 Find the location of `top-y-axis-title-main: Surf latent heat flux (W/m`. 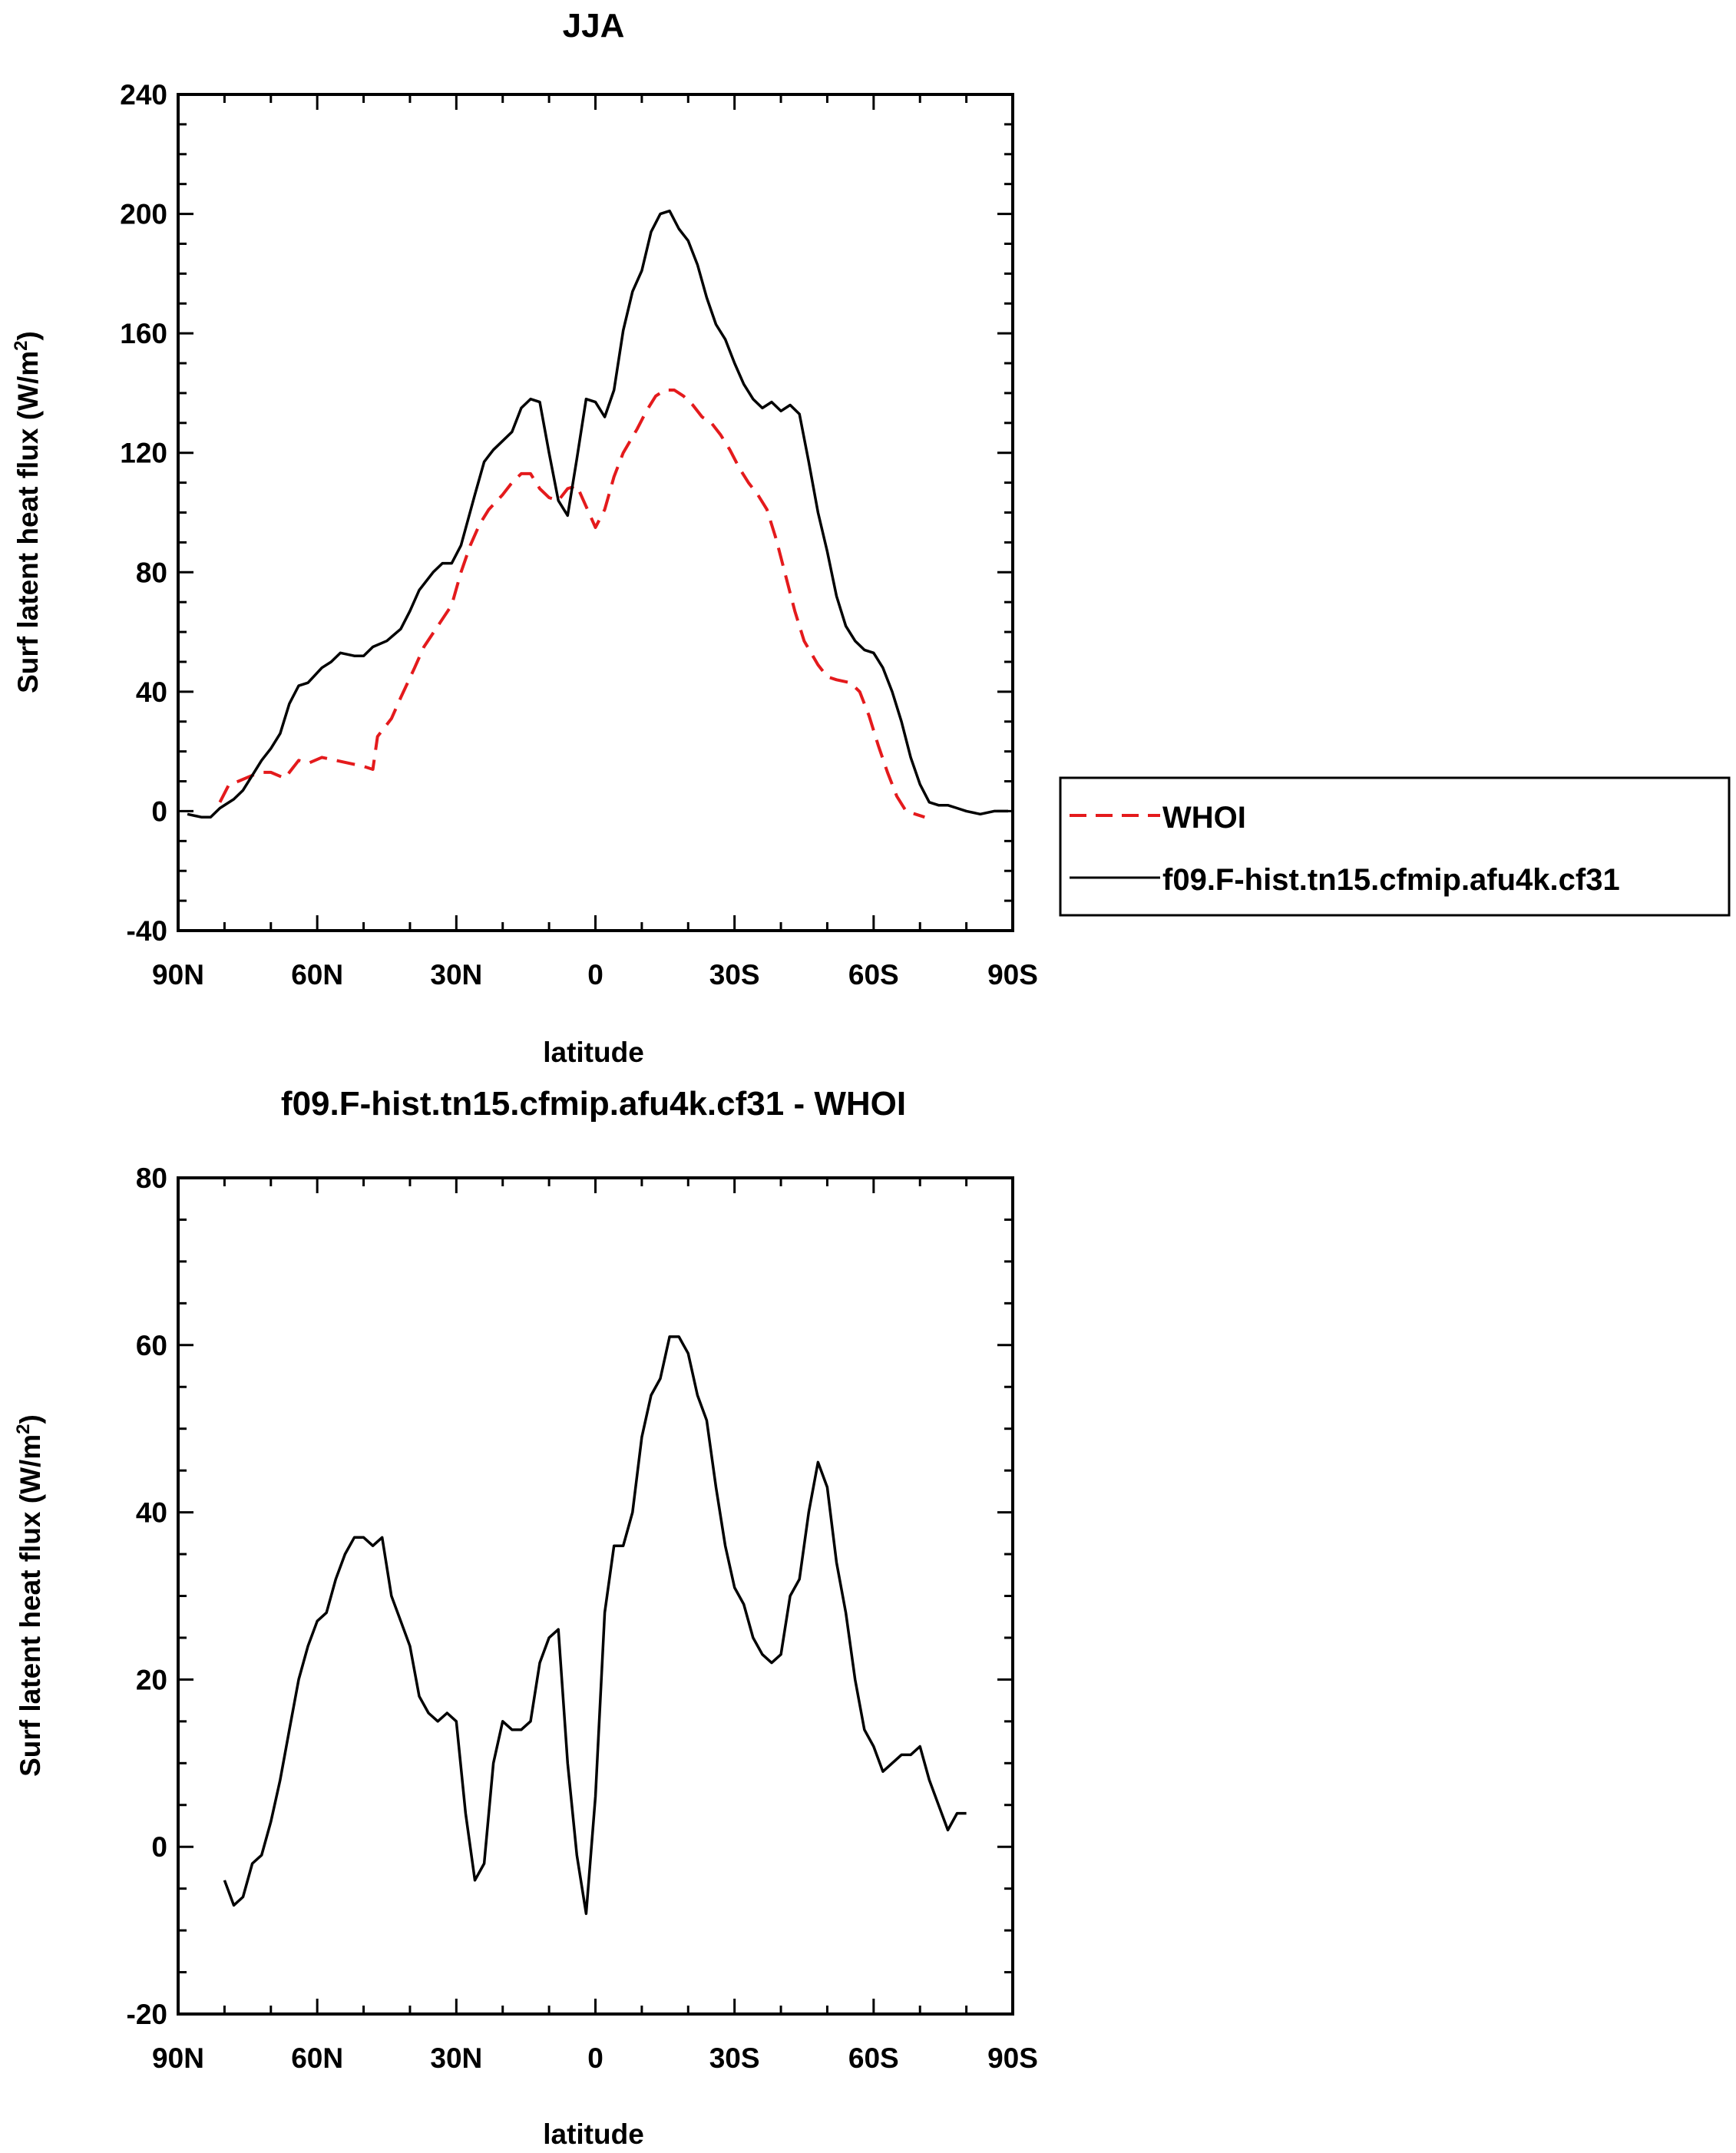

top-y-axis-title-main: Surf latent heat flux (W/m is located at coordinates (28, 522).